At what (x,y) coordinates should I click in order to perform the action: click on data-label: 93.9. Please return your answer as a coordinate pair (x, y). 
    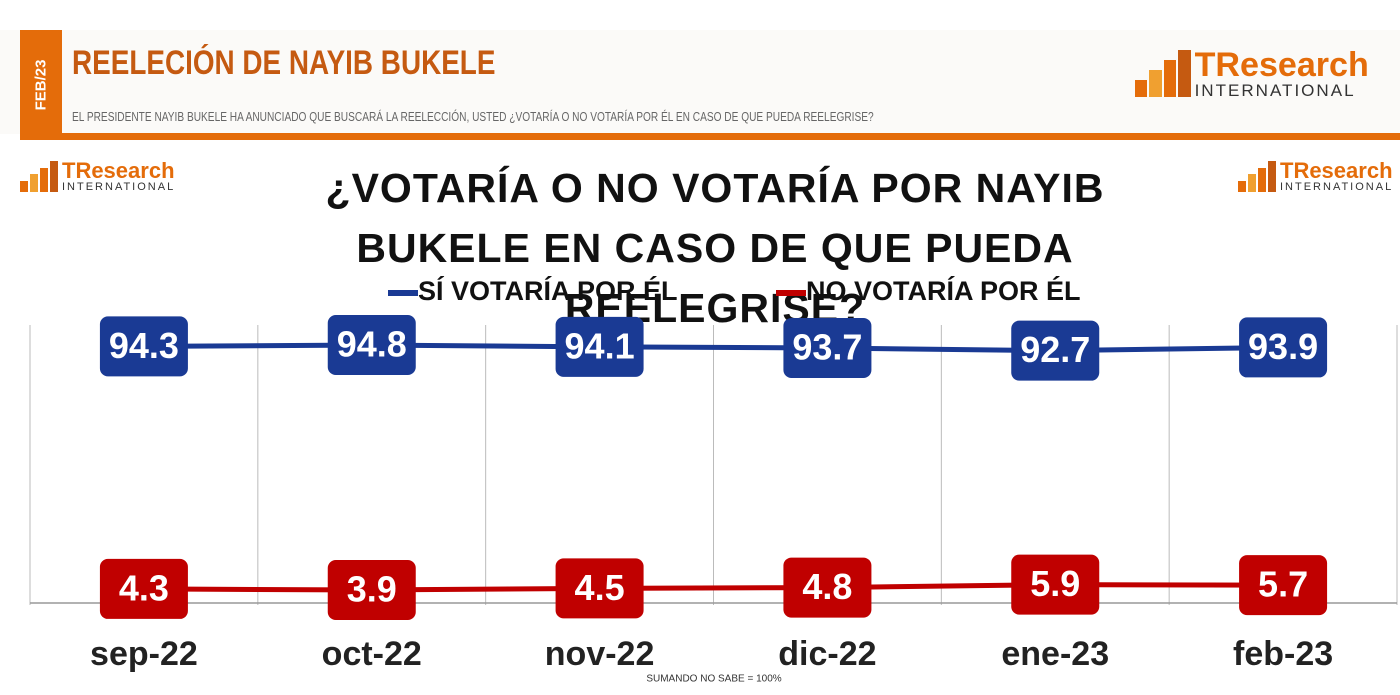
    Looking at the image, I should click on (1283, 346).